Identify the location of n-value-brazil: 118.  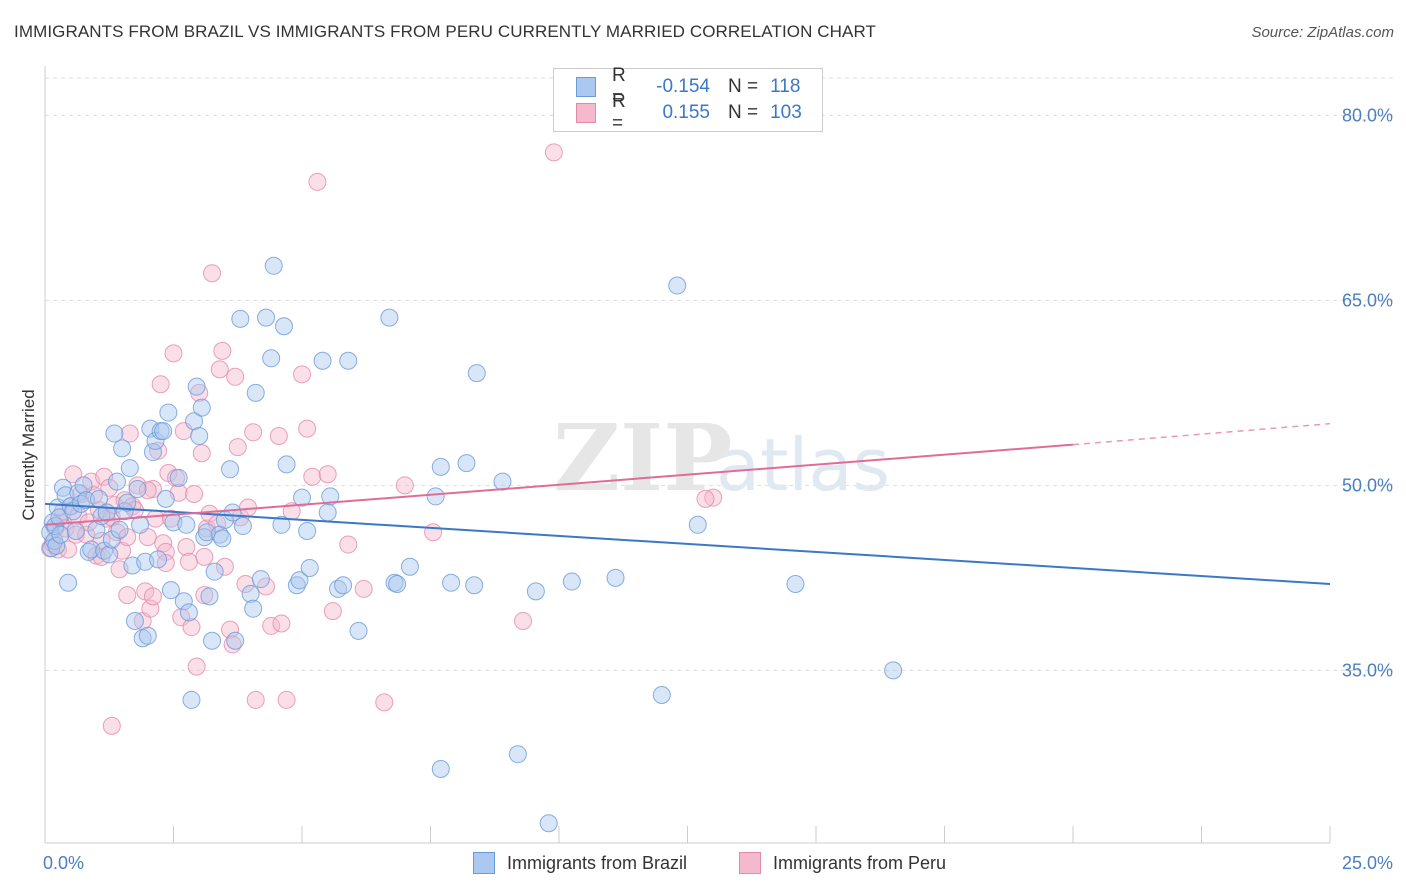
(785, 86).